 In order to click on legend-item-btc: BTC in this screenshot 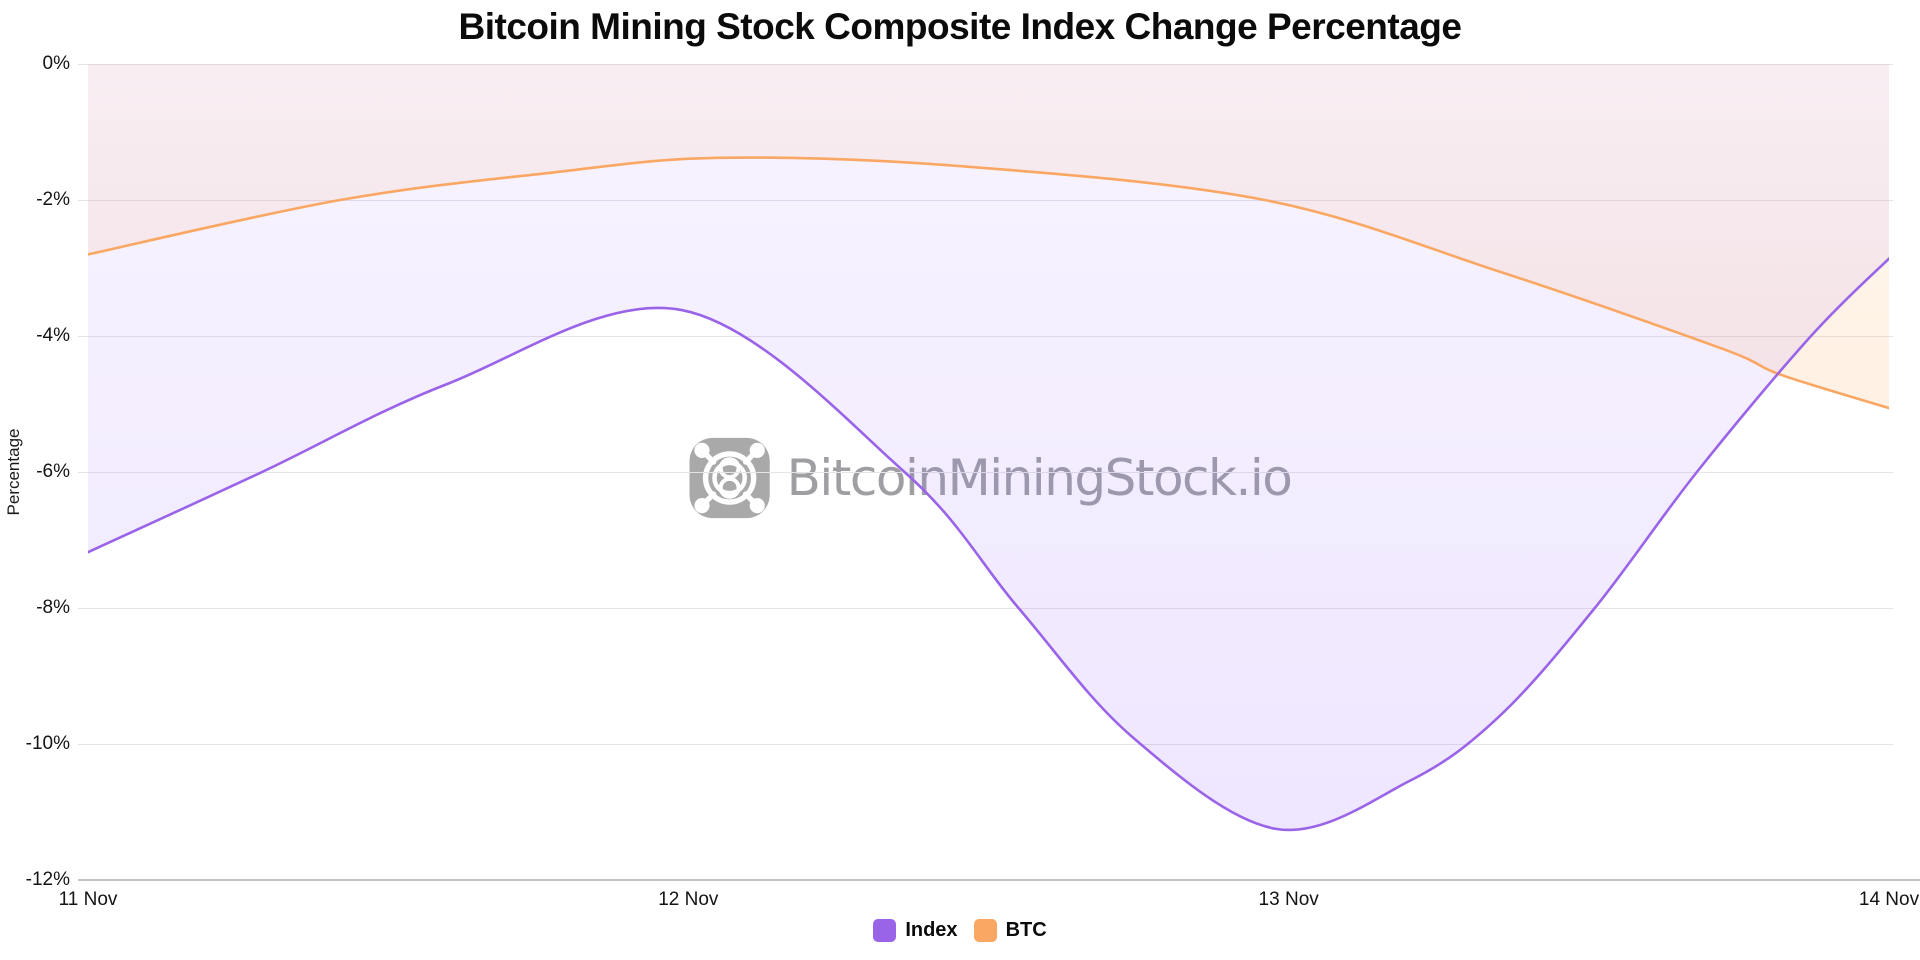, I will do `click(1010, 930)`.